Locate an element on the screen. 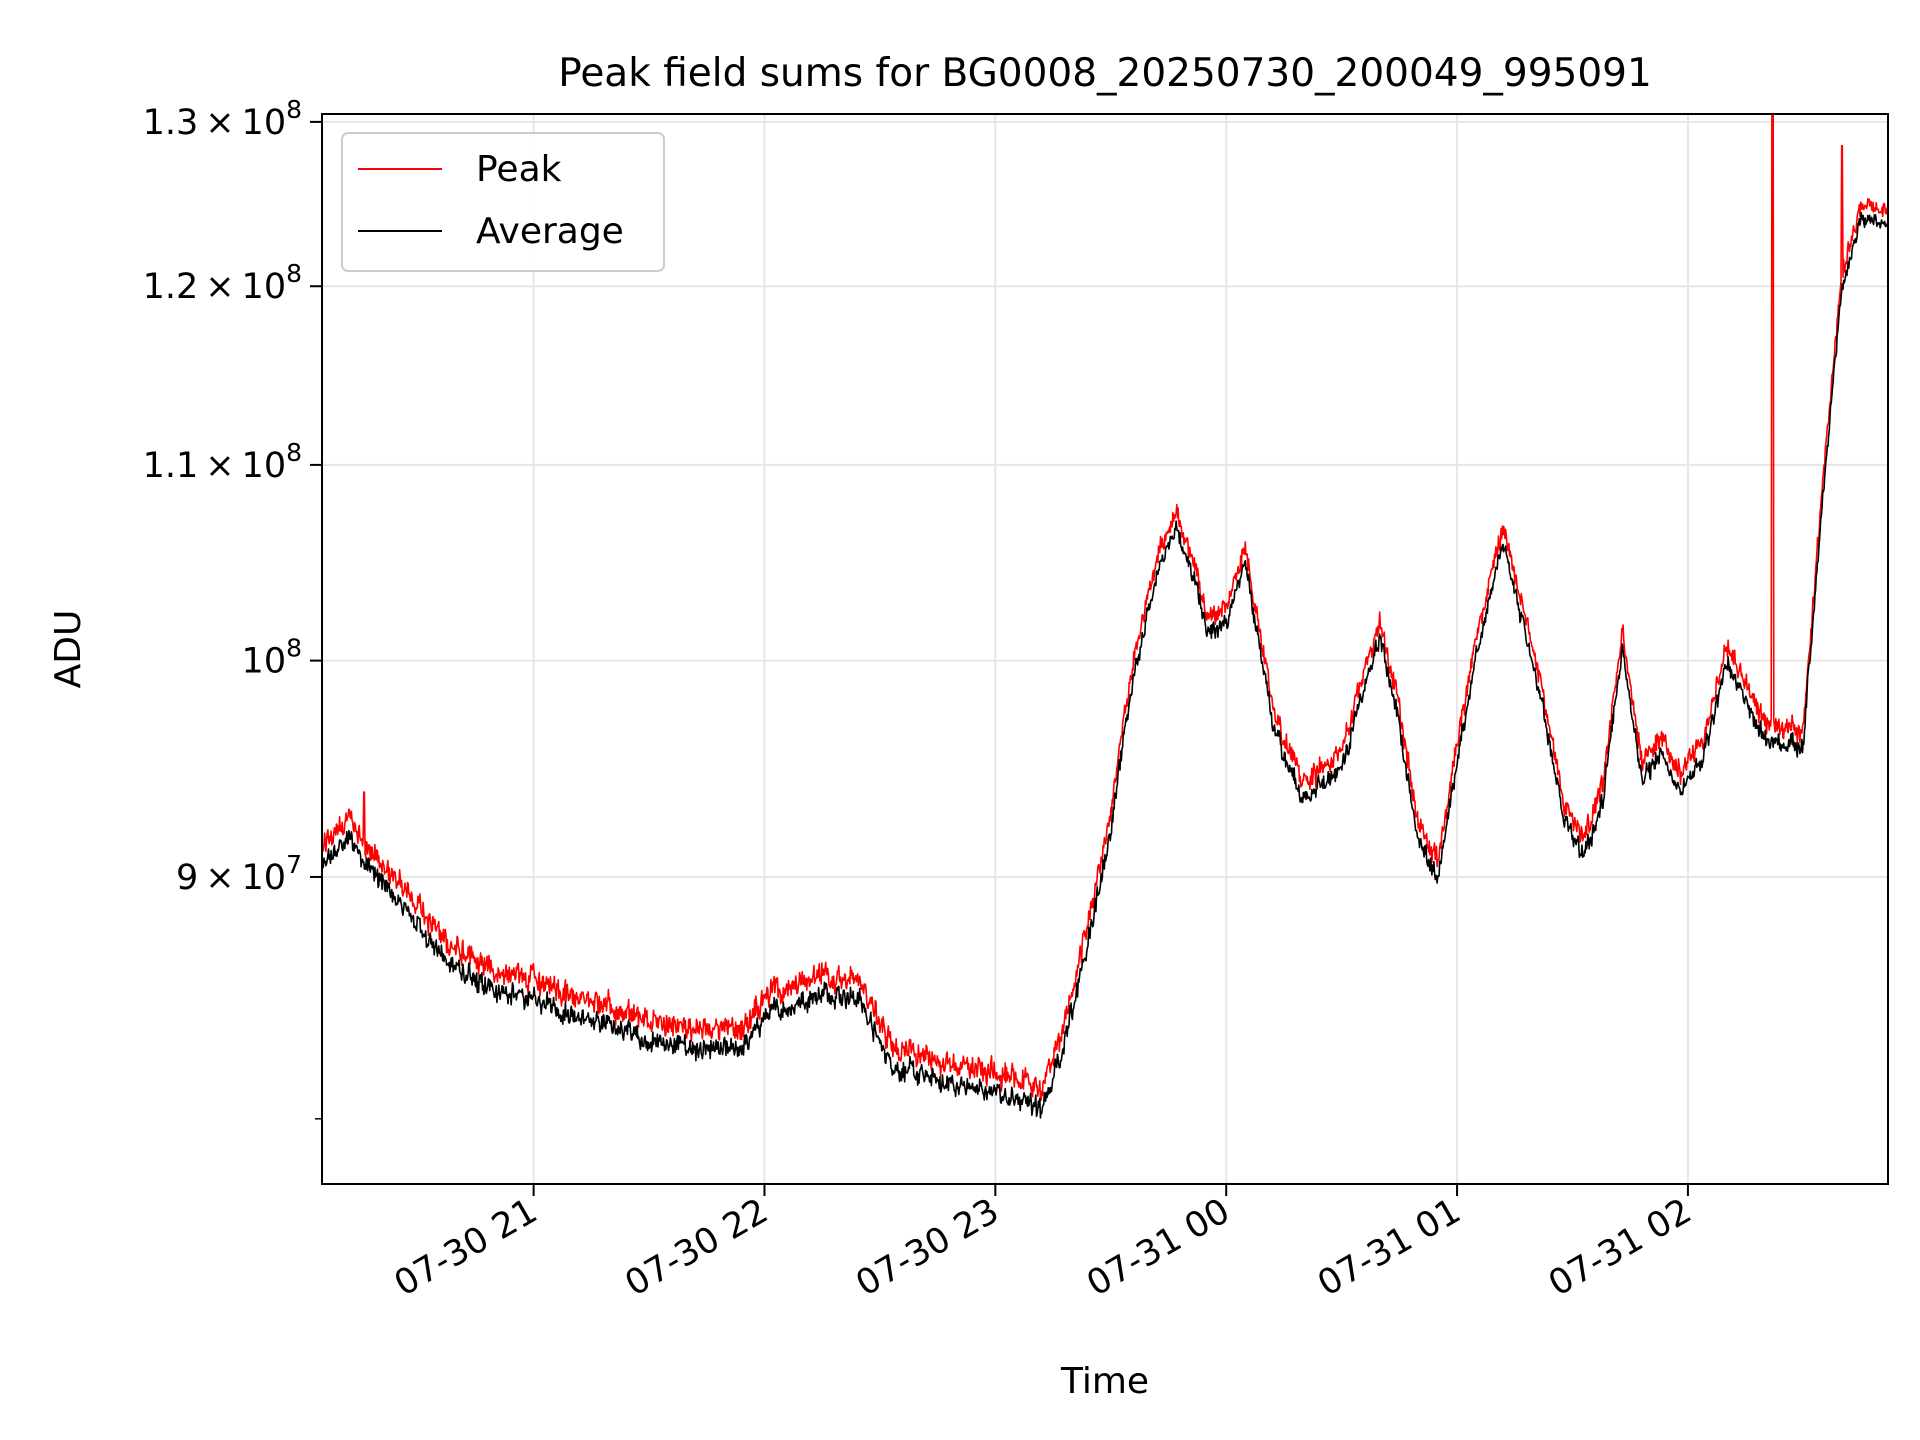 The image size is (1920, 1440). legend: Peak Average is located at coordinates (503, 202).